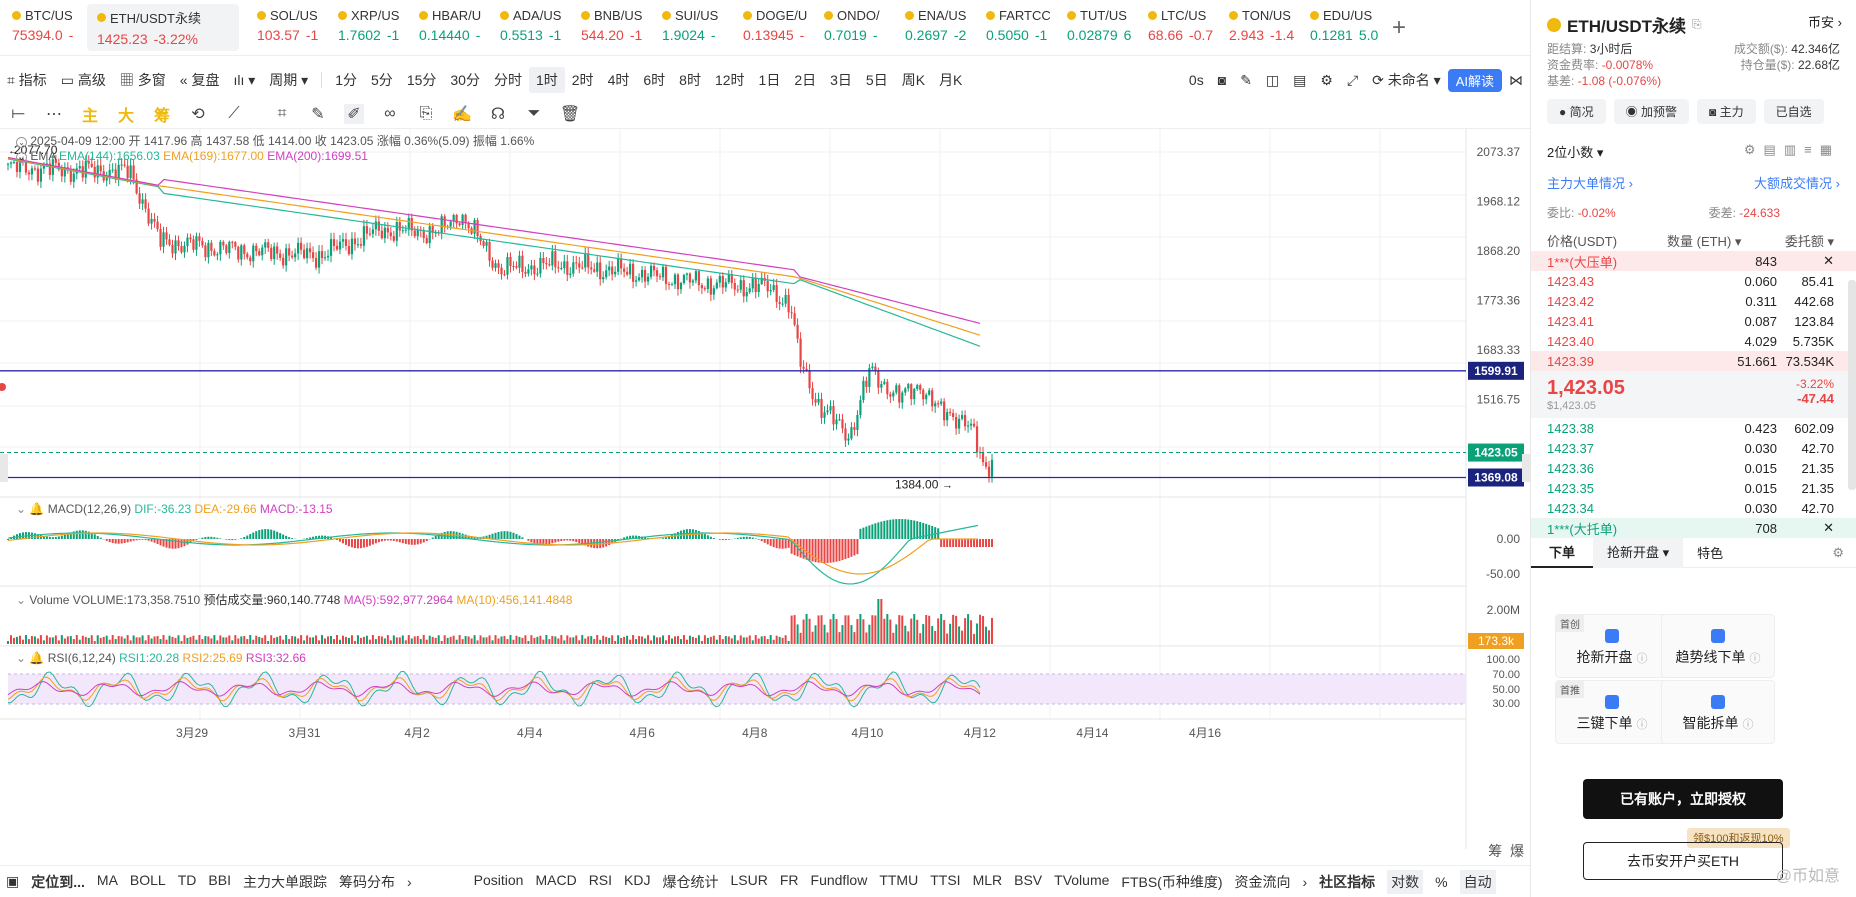  I want to click on interval-button: 3日, so click(841, 80).